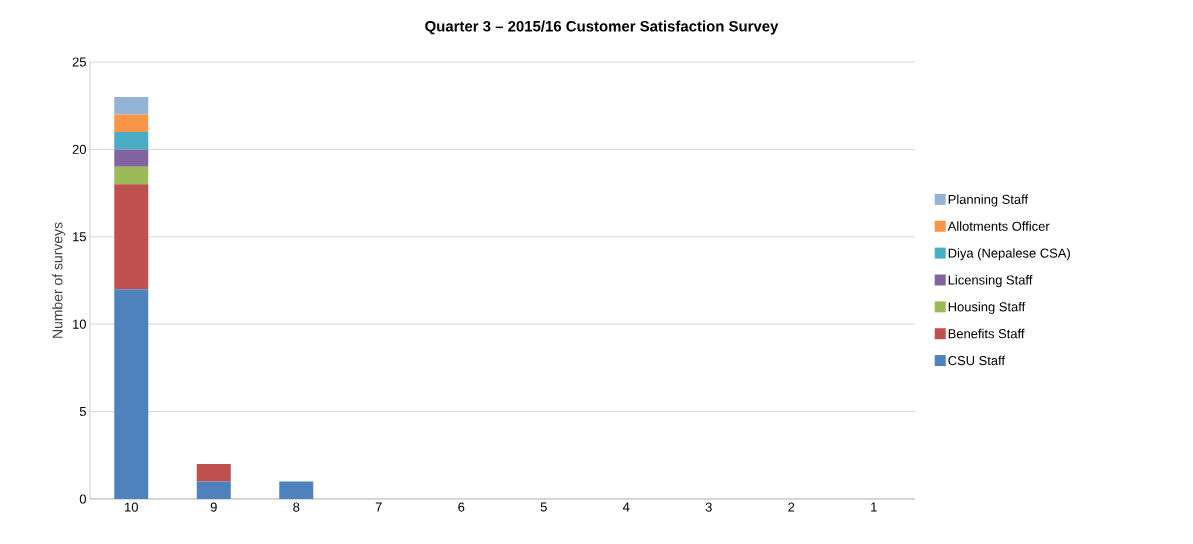 Image resolution: width=1193 pixels, height=544 pixels. What do you see at coordinates (791, 507) in the screenshot?
I see `x-tick-label: 2` at bounding box center [791, 507].